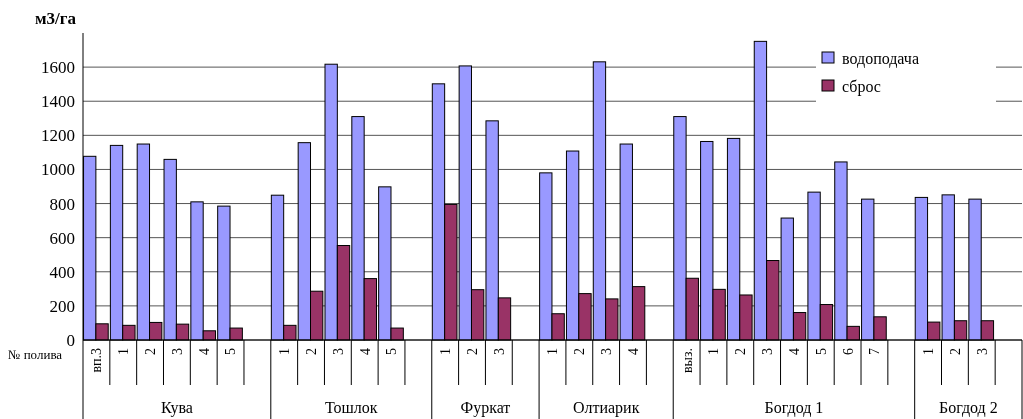 The height and width of the screenshot is (419, 1023). What do you see at coordinates (58, 136) in the screenshot?
I see `y-tick-label: 1200` at bounding box center [58, 136].